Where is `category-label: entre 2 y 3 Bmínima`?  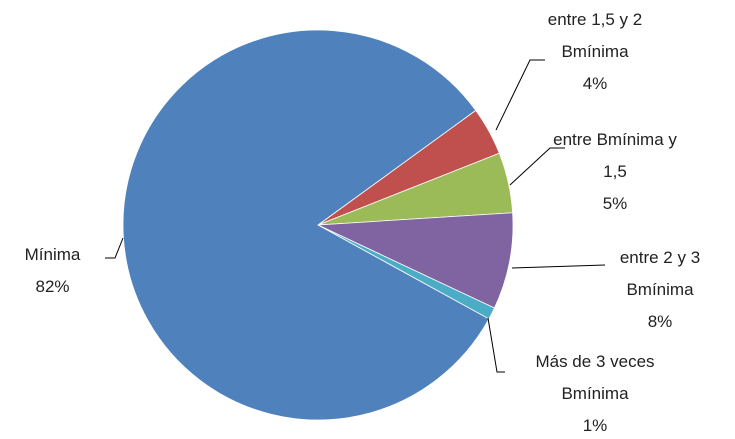 category-label: entre 2 y 3 Bmínima is located at coordinates (660, 273).